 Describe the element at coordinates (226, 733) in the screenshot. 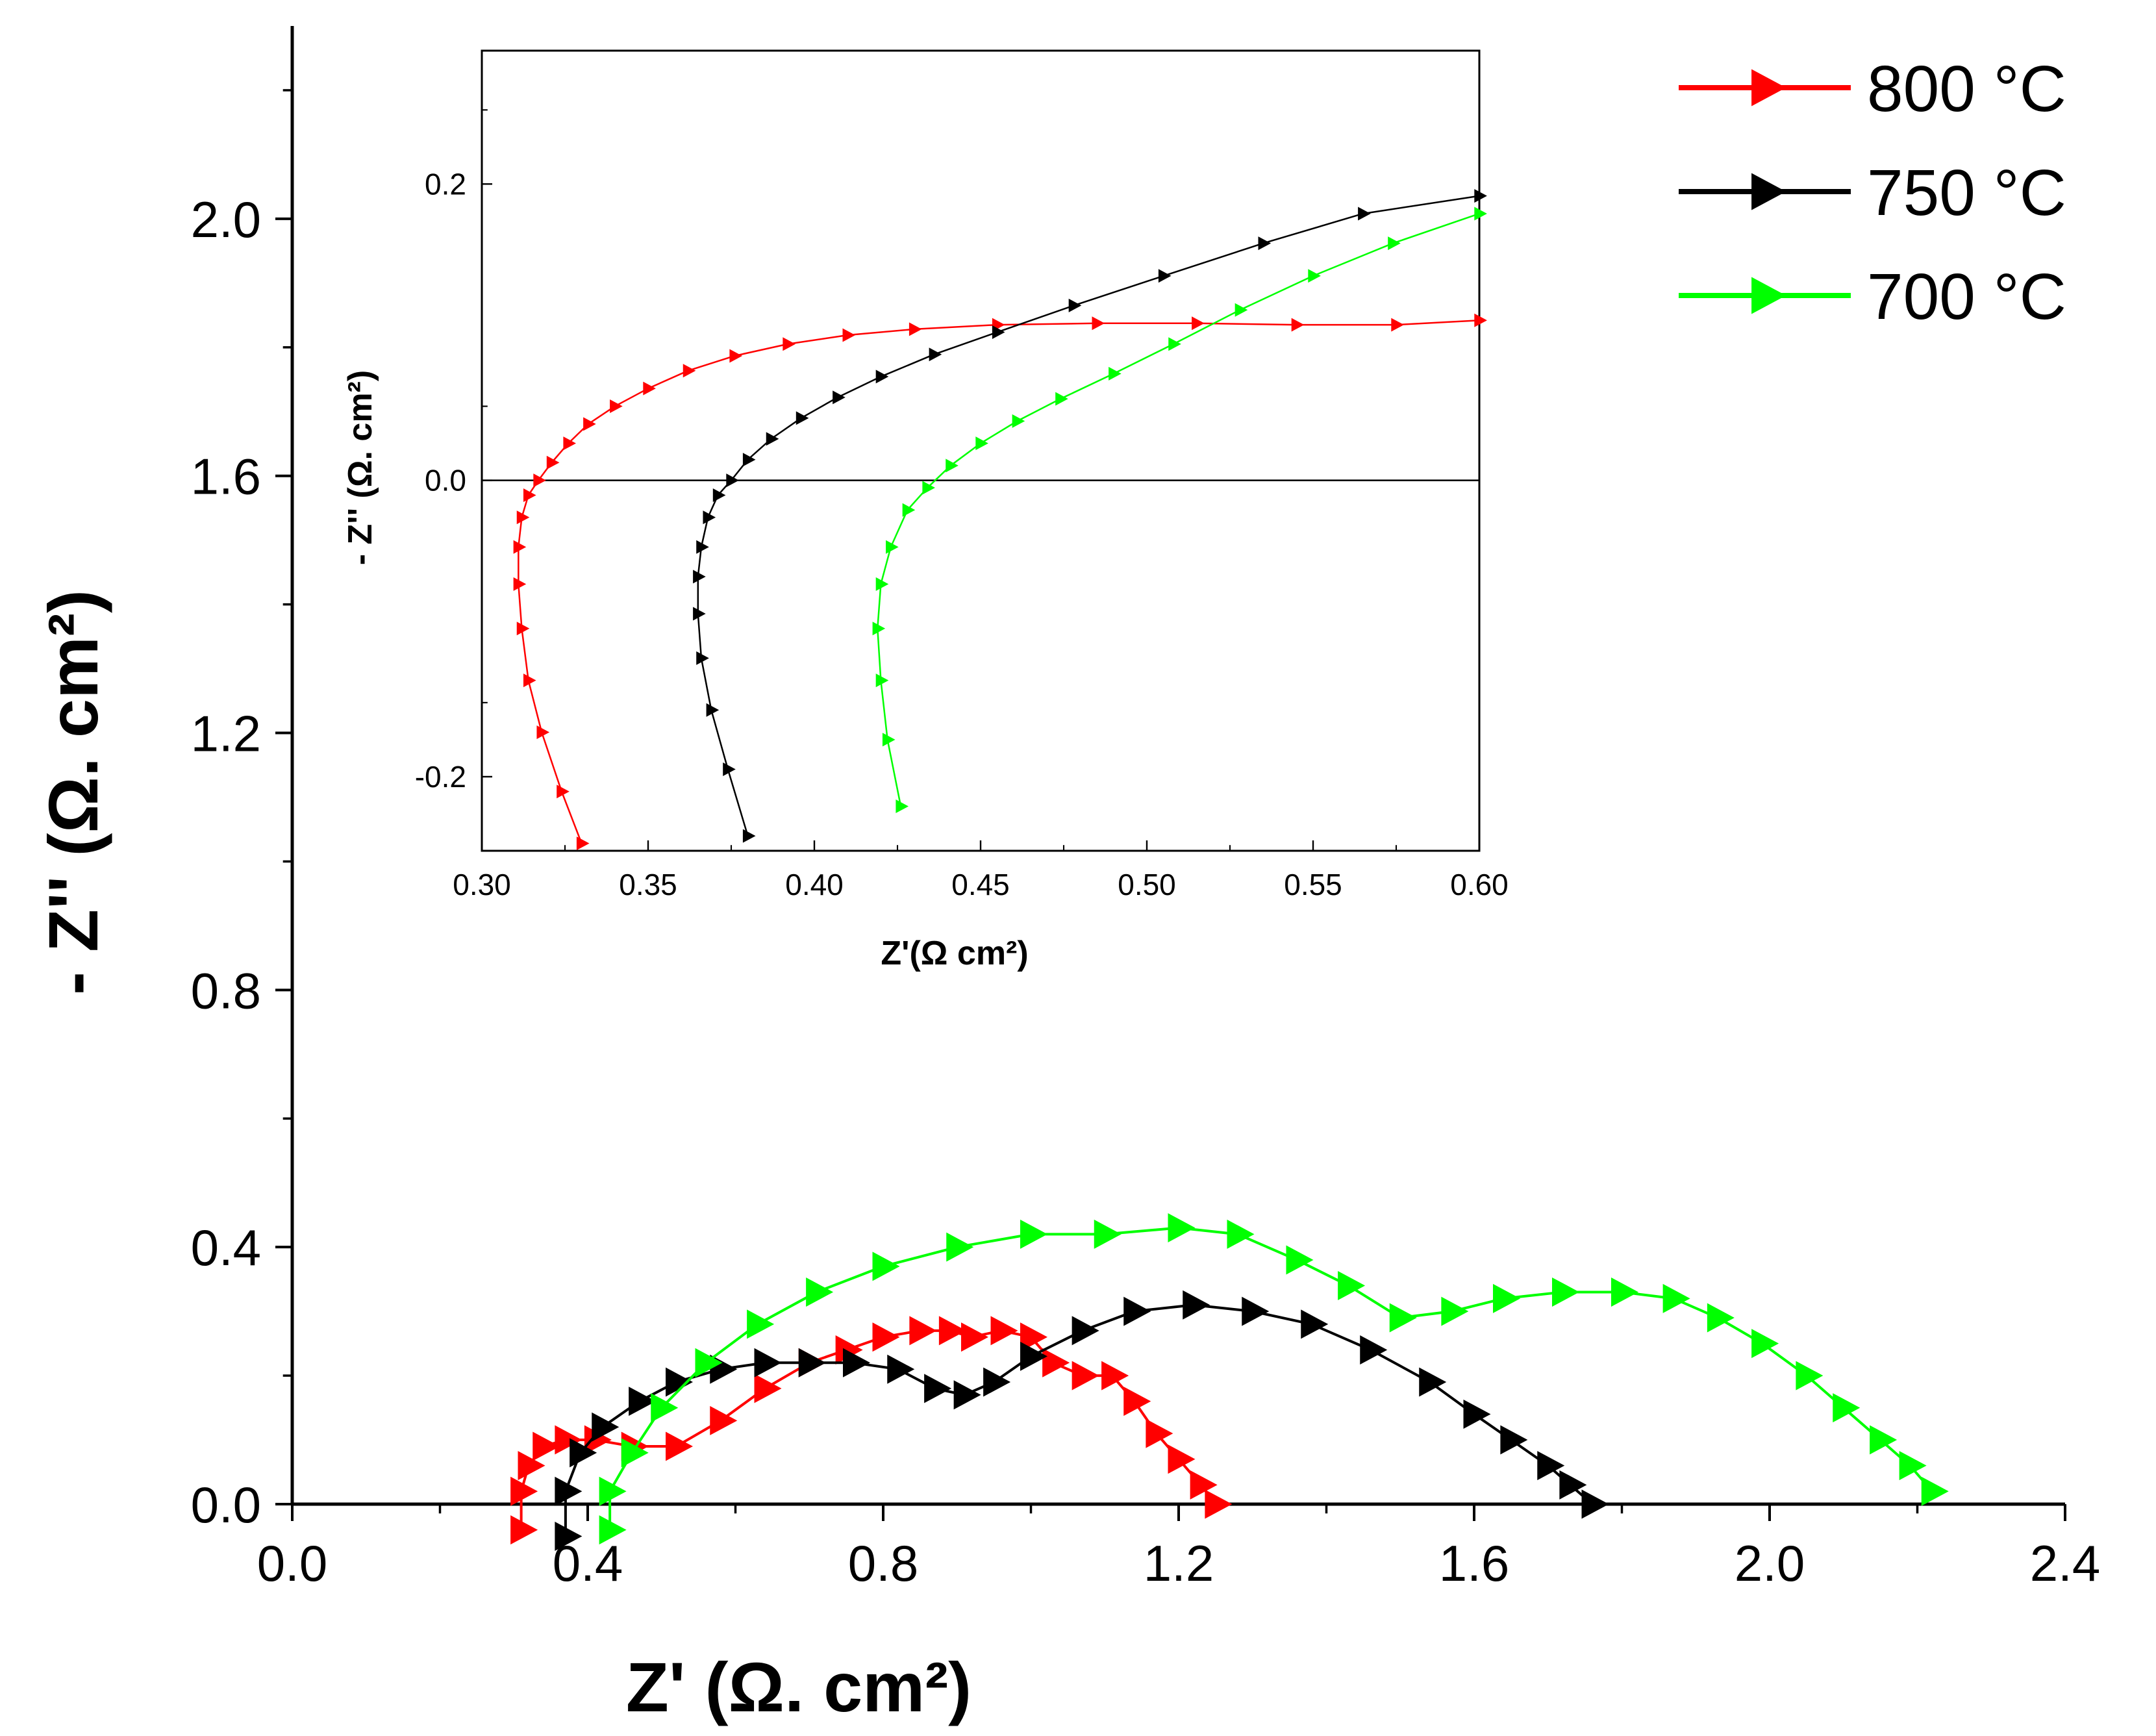

I see `main-y-tick-label: 1.2` at that location.